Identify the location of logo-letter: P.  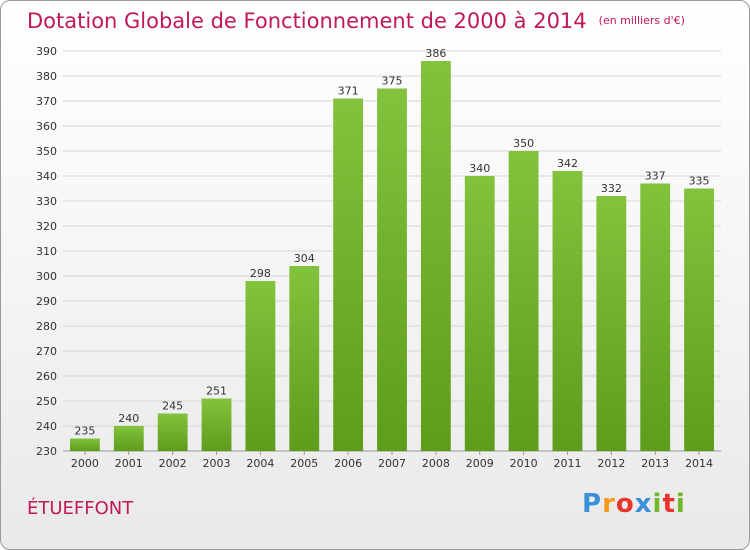
(592, 504).